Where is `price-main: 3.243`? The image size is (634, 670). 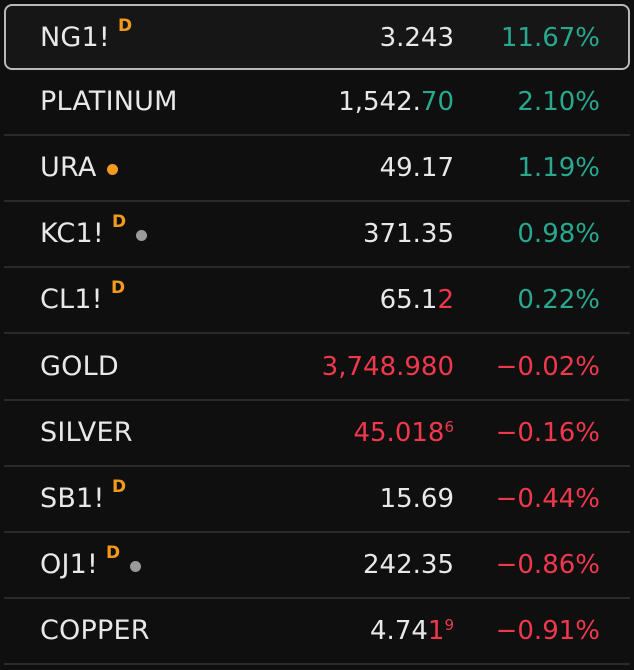 price-main: 3.243 is located at coordinates (416, 38).